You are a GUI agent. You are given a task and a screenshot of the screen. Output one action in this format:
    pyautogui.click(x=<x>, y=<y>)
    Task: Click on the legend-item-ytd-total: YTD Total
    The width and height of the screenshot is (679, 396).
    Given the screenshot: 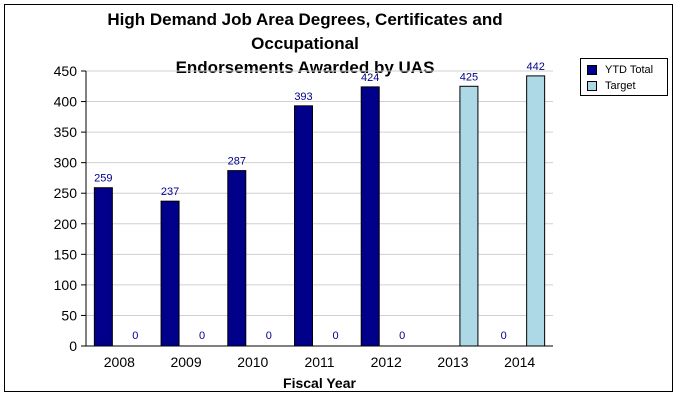 What is the action you would take?
    pyautogui.click(x=620, y=70)
    